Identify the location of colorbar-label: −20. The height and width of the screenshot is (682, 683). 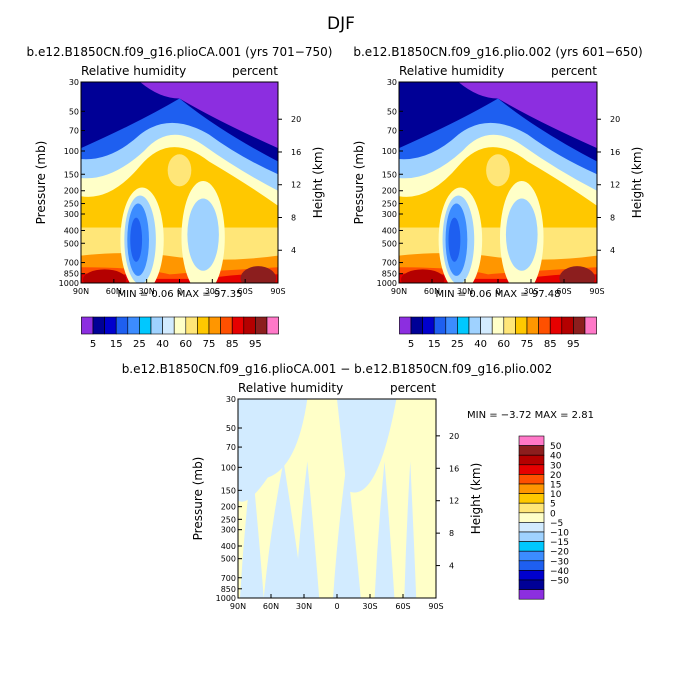
(559, 553).